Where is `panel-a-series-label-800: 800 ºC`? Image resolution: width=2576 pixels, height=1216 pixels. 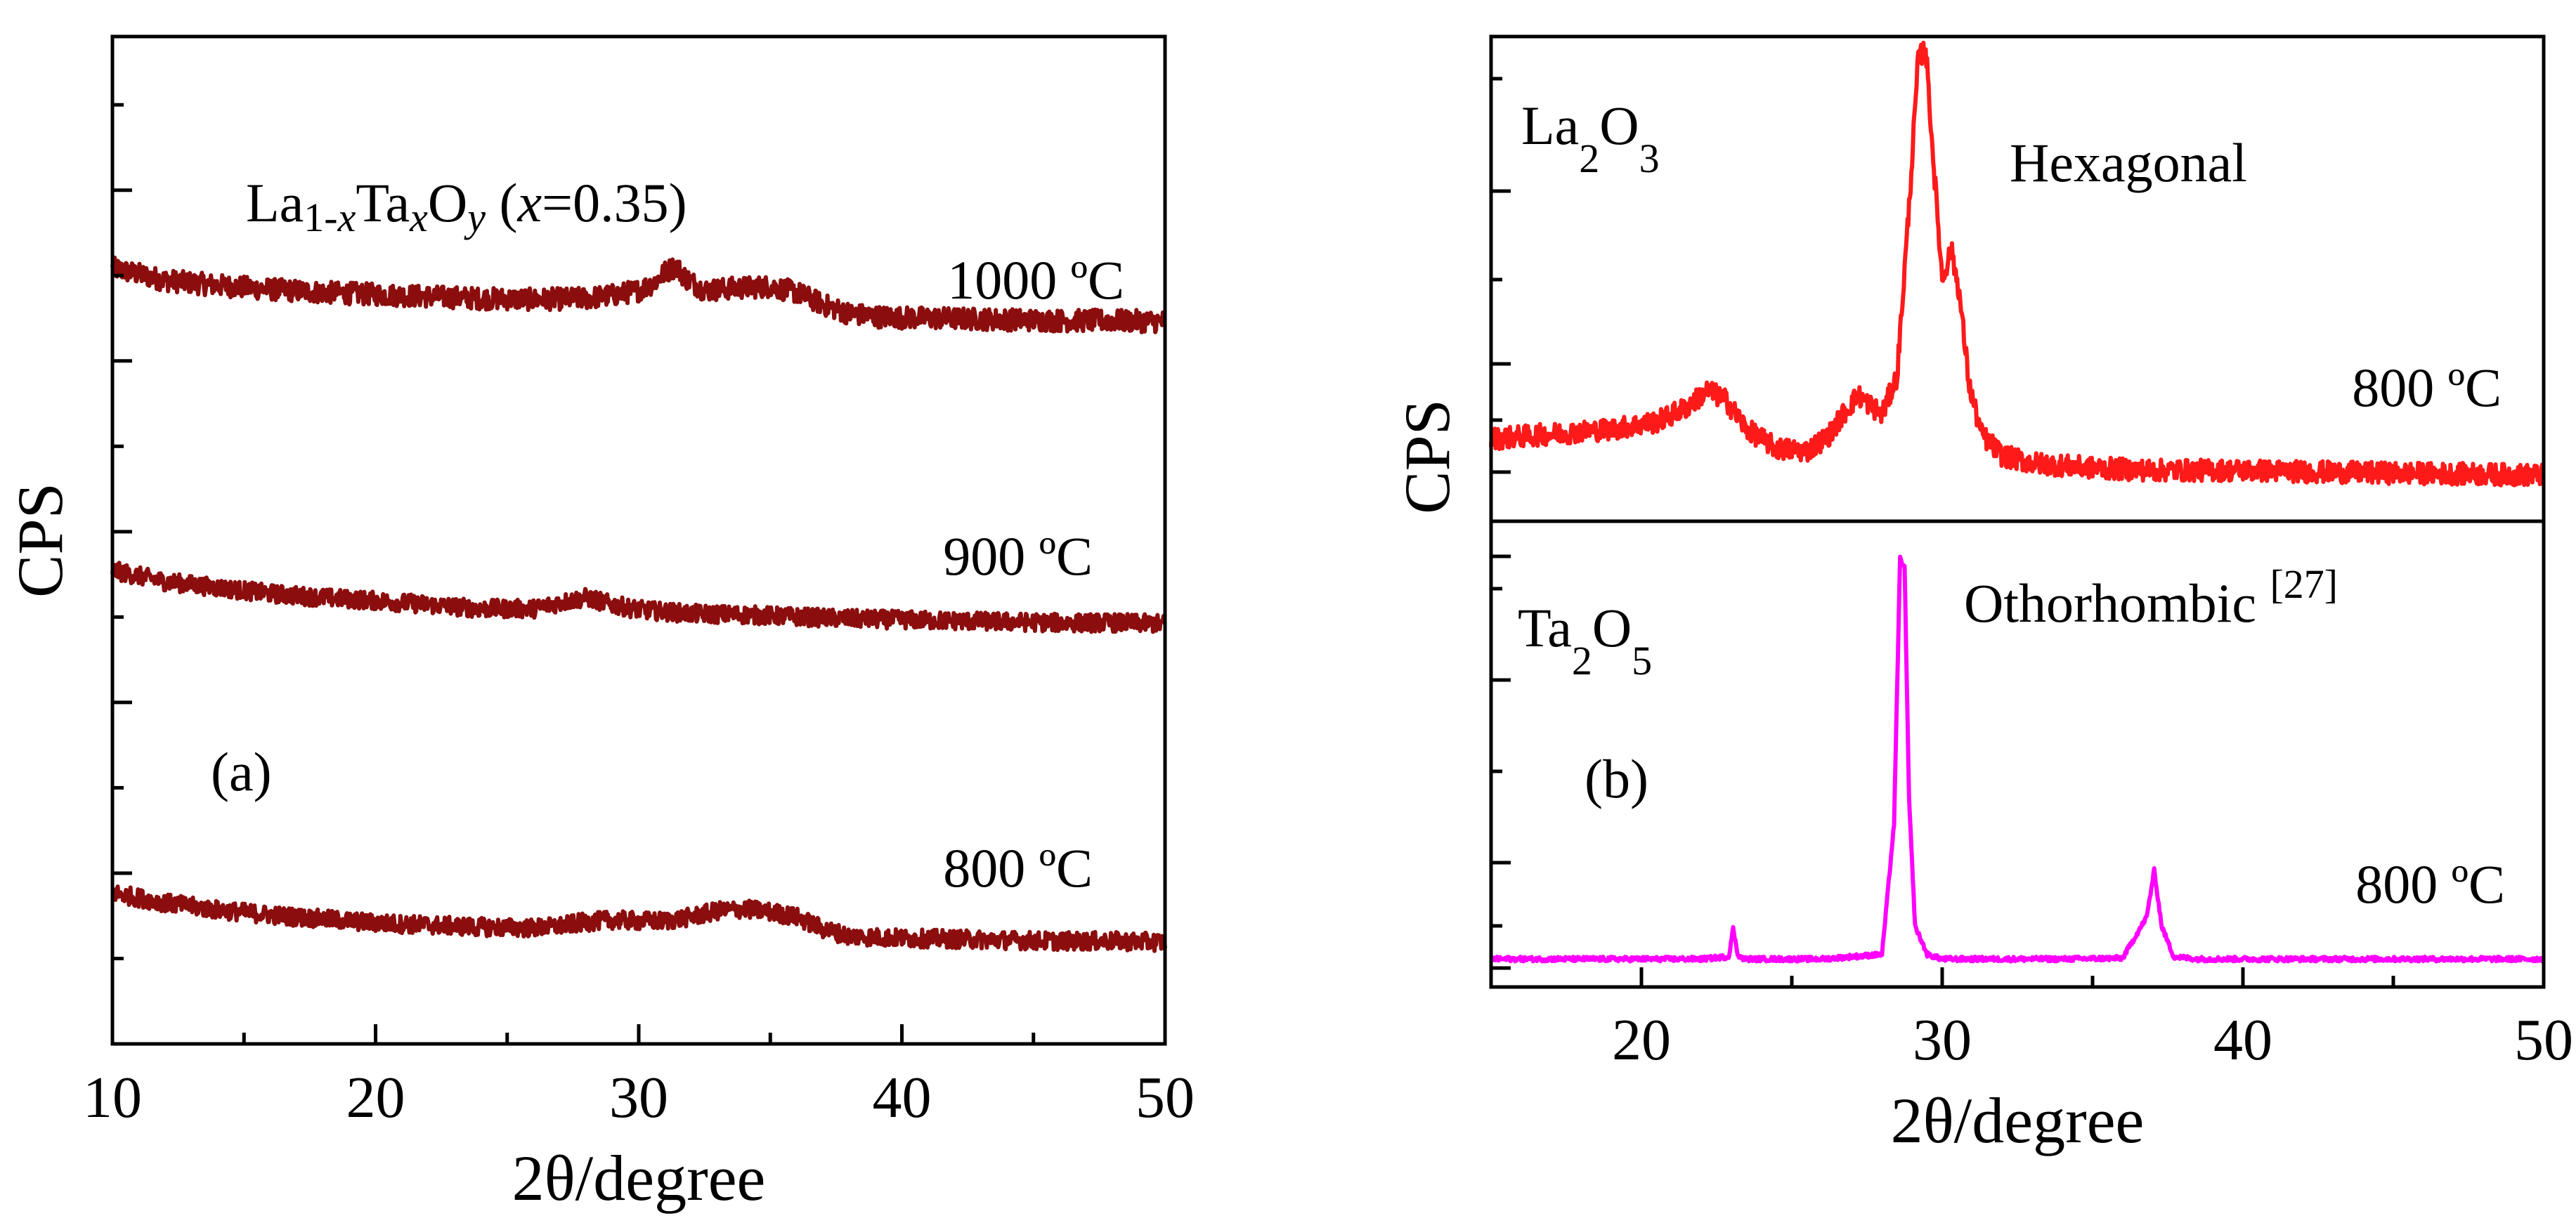
panel-a-series-label-800: 800 ºC is located at coordinates (1018, 867).